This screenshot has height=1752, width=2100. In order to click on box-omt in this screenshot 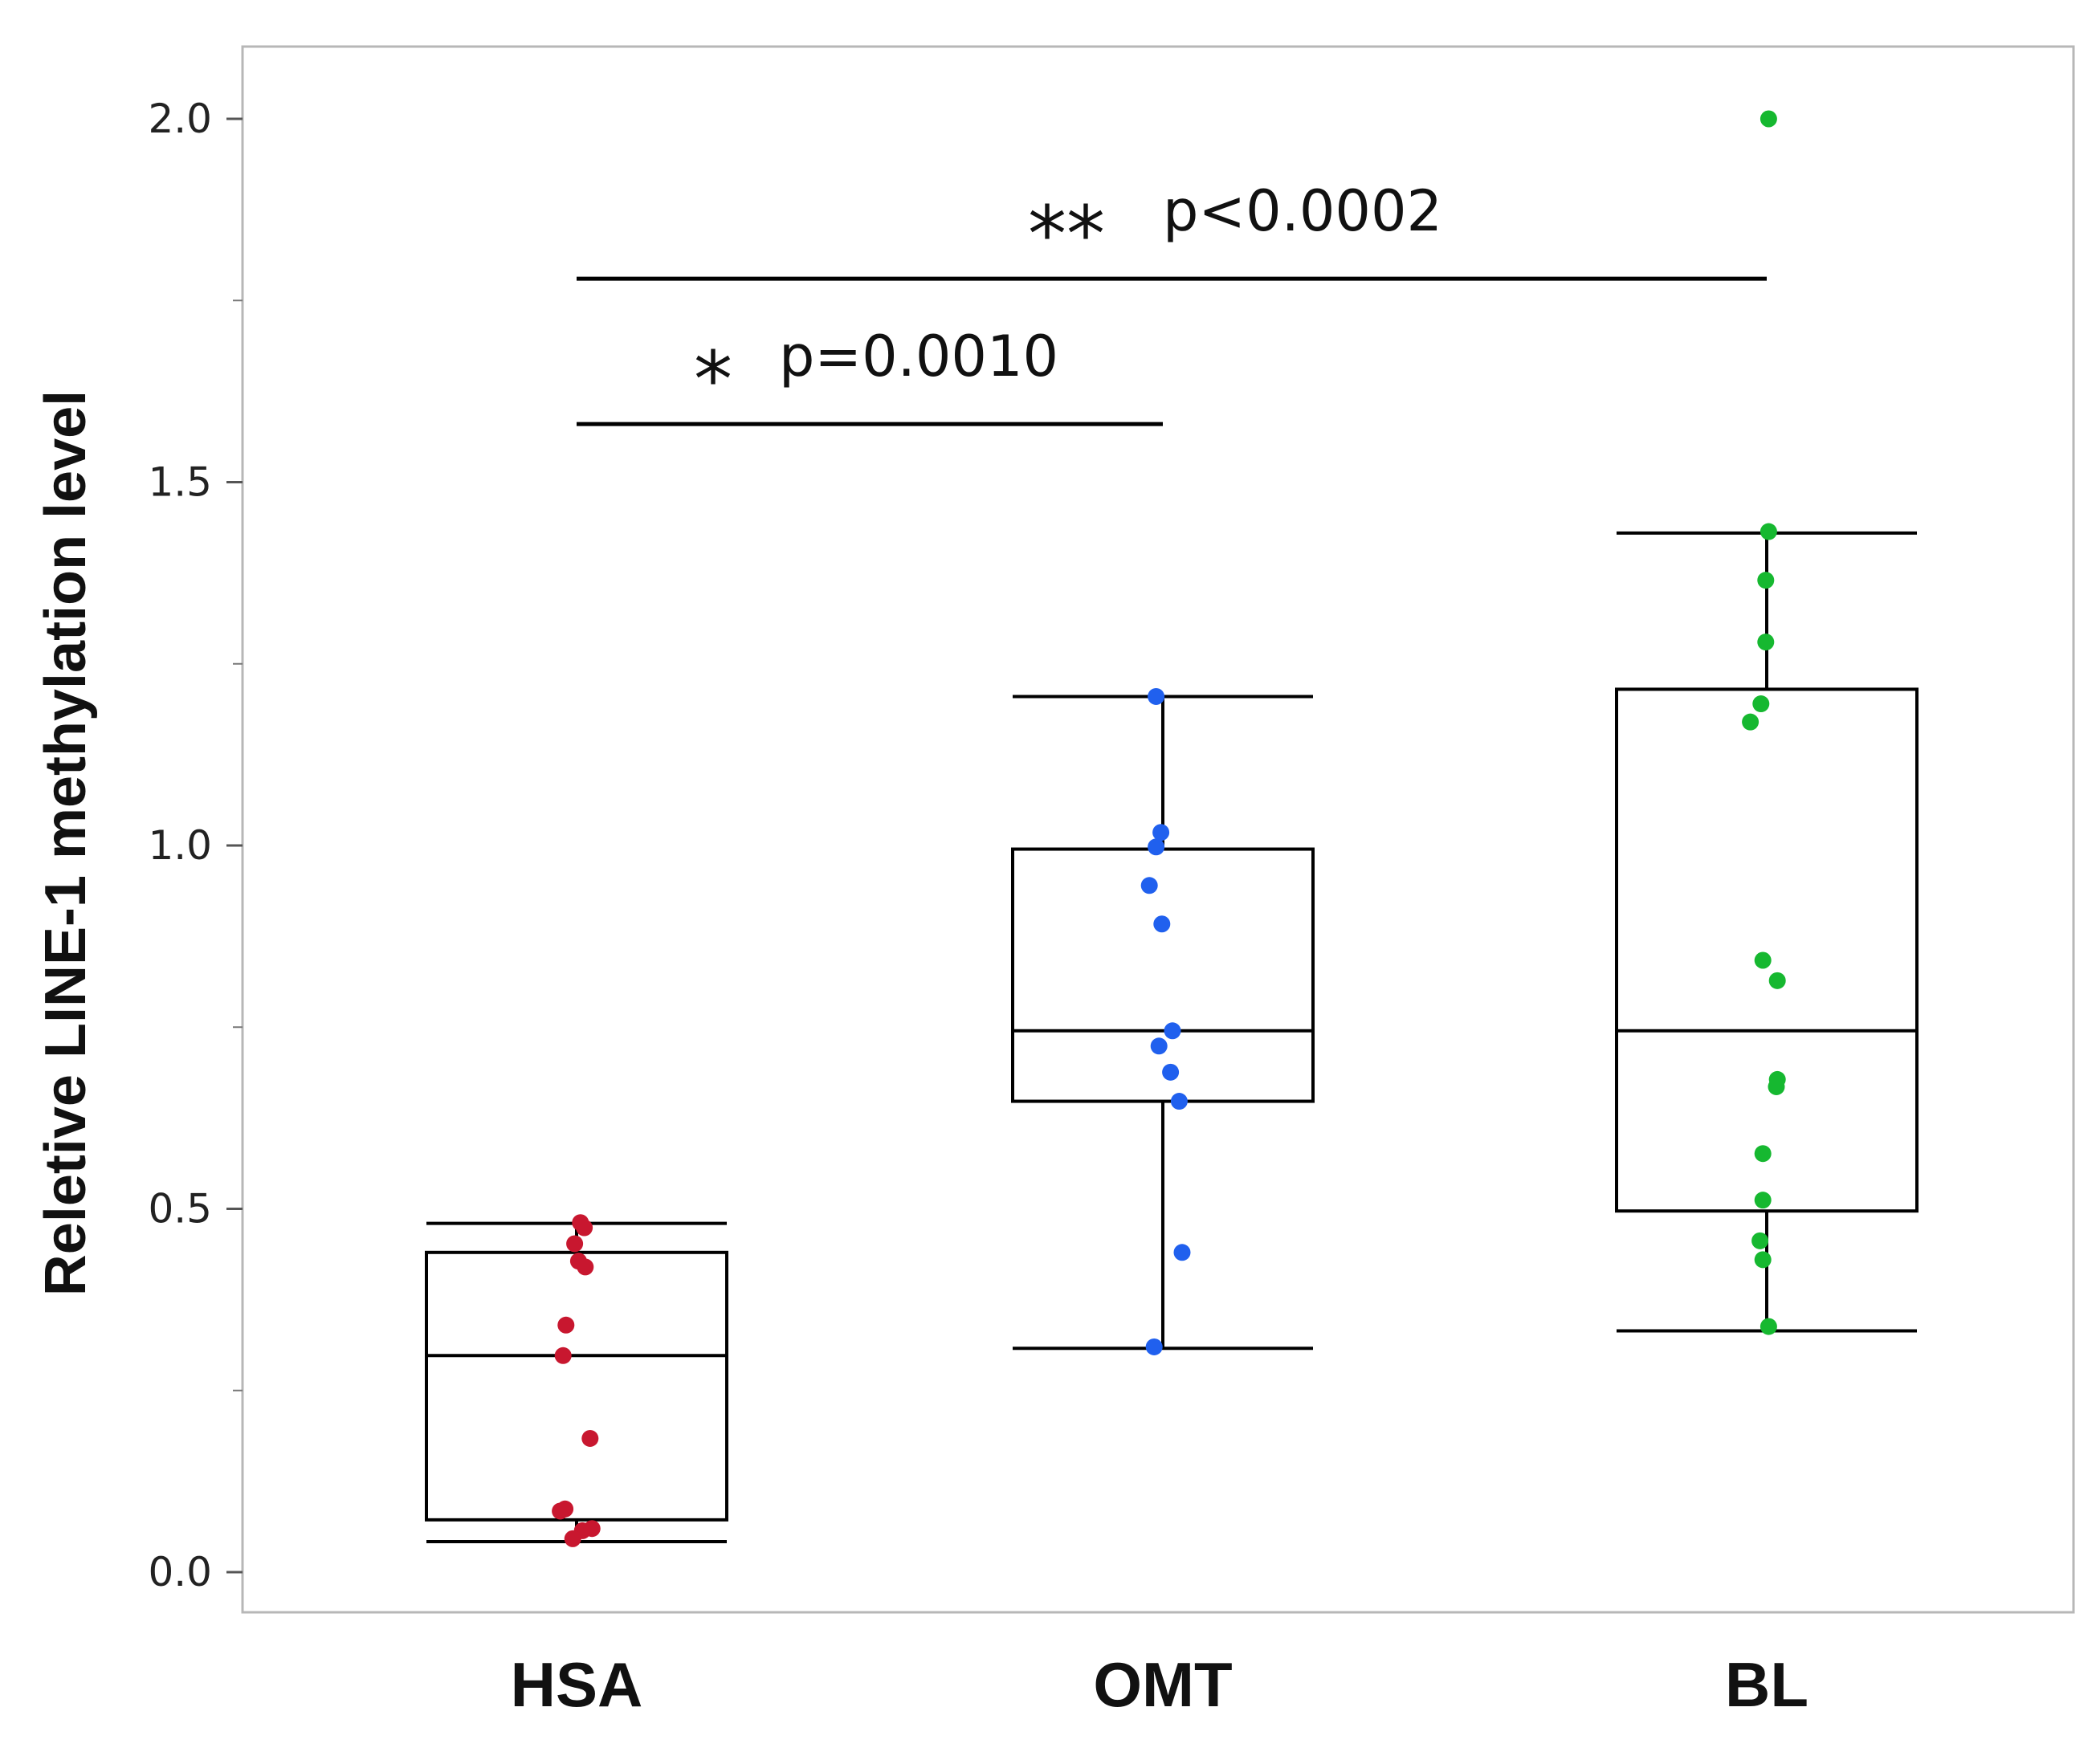, I will do `click(1163, 1023)`.